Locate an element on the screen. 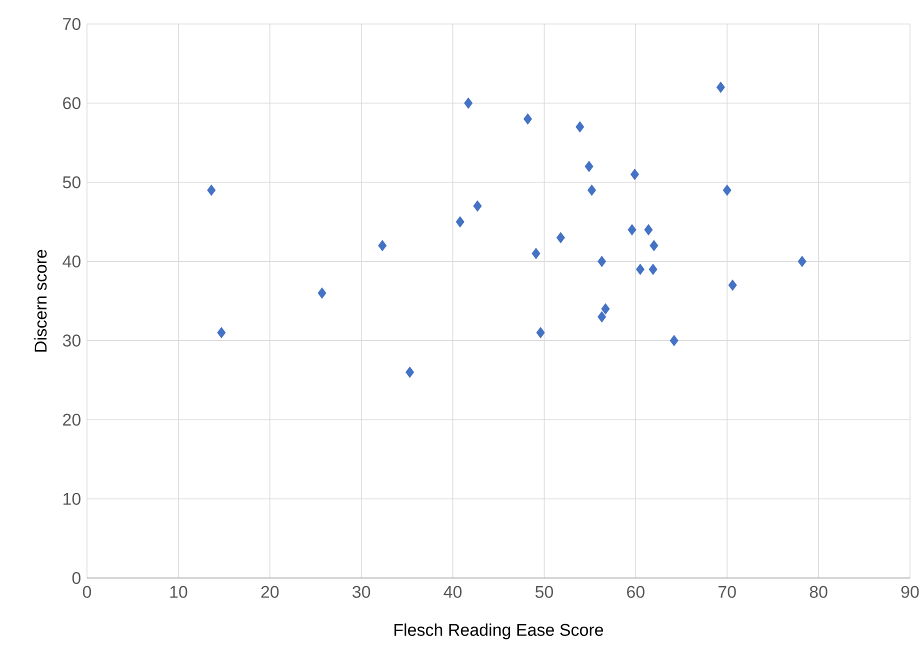  x-tick-label: 30 is located at coordinates (361, 592).